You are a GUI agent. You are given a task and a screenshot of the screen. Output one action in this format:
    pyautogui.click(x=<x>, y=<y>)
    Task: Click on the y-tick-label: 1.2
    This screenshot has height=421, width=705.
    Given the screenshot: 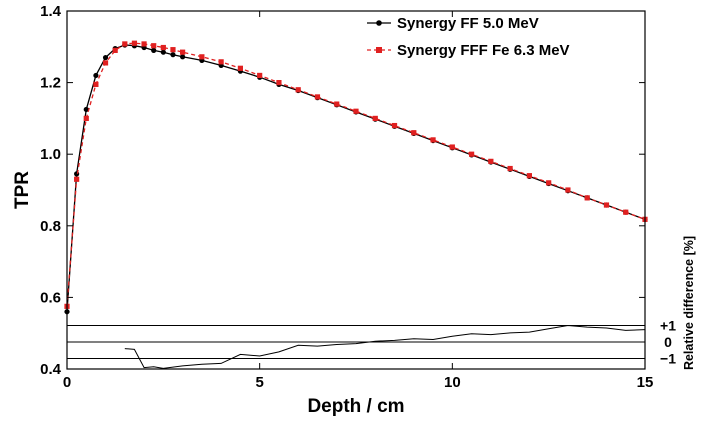 What is the action you would take?
    pyautogui.click(x=50, y=83)
    